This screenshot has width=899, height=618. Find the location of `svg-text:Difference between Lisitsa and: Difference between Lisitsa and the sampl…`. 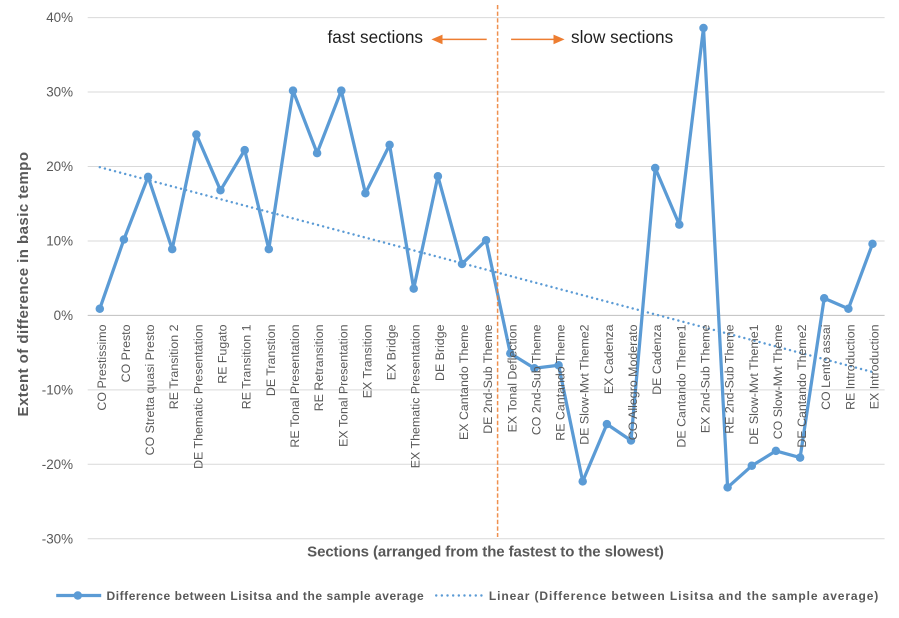

svg-text:Difference between Lisitsa and: Difference between Lisitsa and the sampl… is located at coordinates (266, 596).